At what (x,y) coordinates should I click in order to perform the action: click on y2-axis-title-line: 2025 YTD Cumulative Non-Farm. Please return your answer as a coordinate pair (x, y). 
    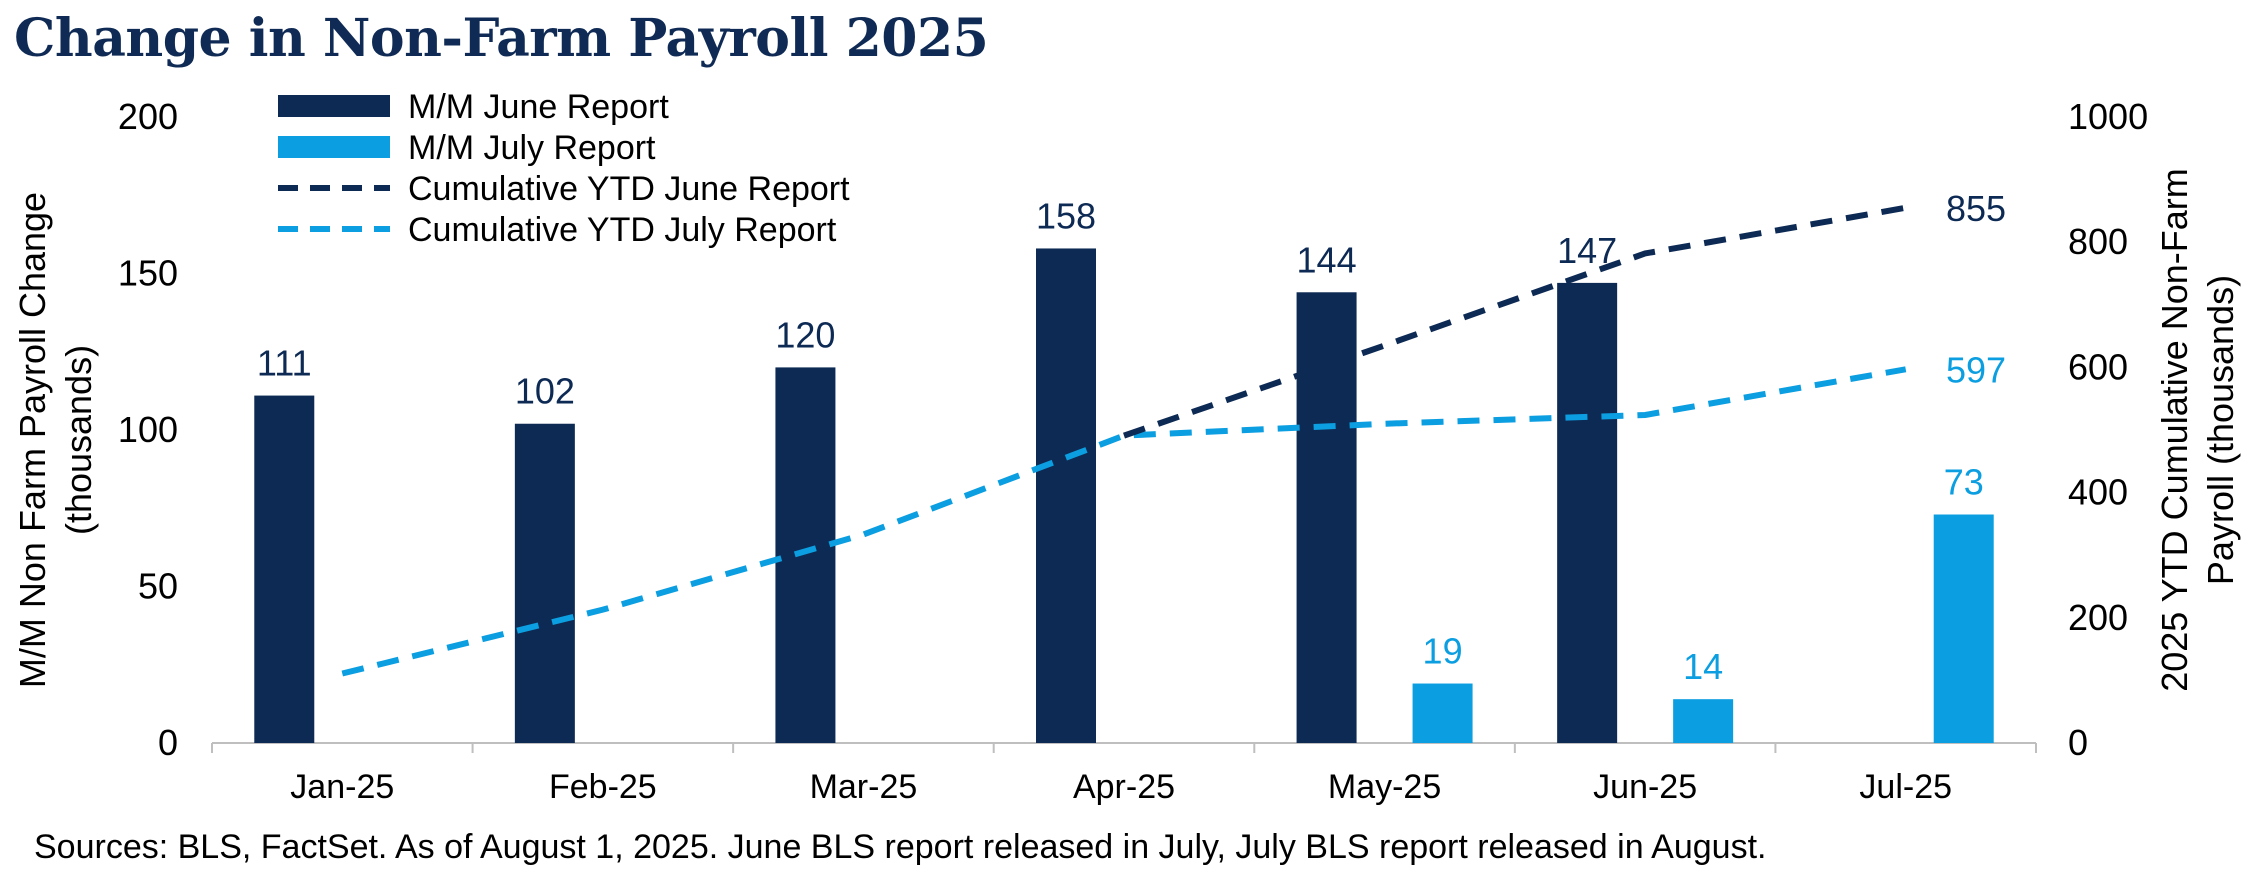
    Looking at the image, I should click on (2174, 430).